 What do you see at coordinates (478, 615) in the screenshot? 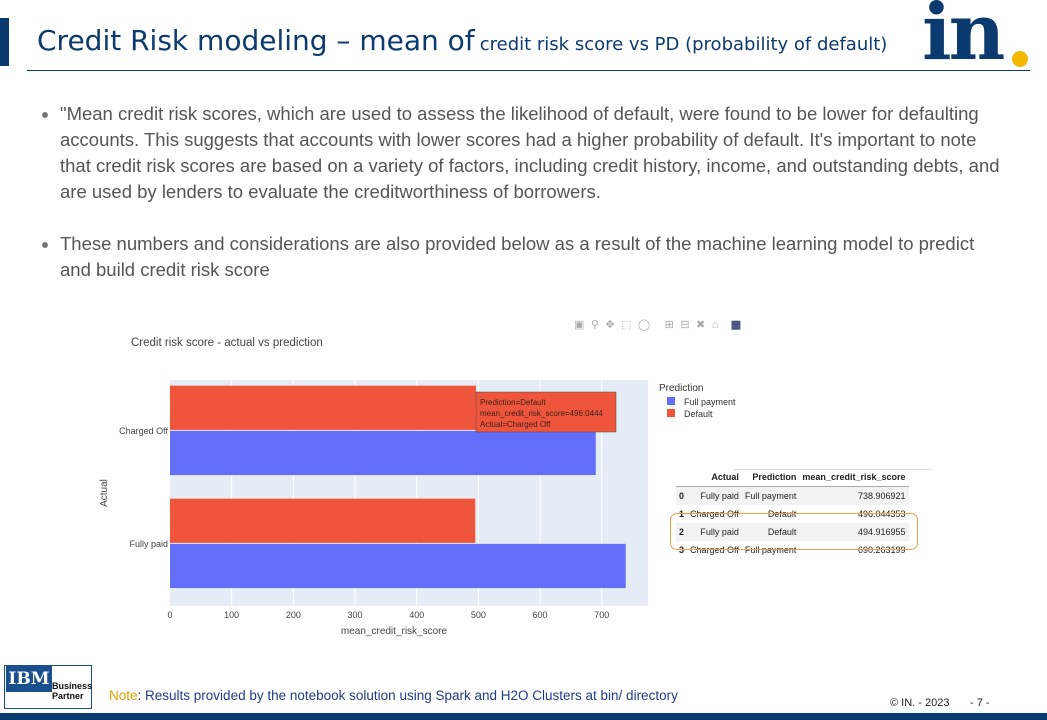
I see `x-tick-label: 500` at bounding box center [478, 615].